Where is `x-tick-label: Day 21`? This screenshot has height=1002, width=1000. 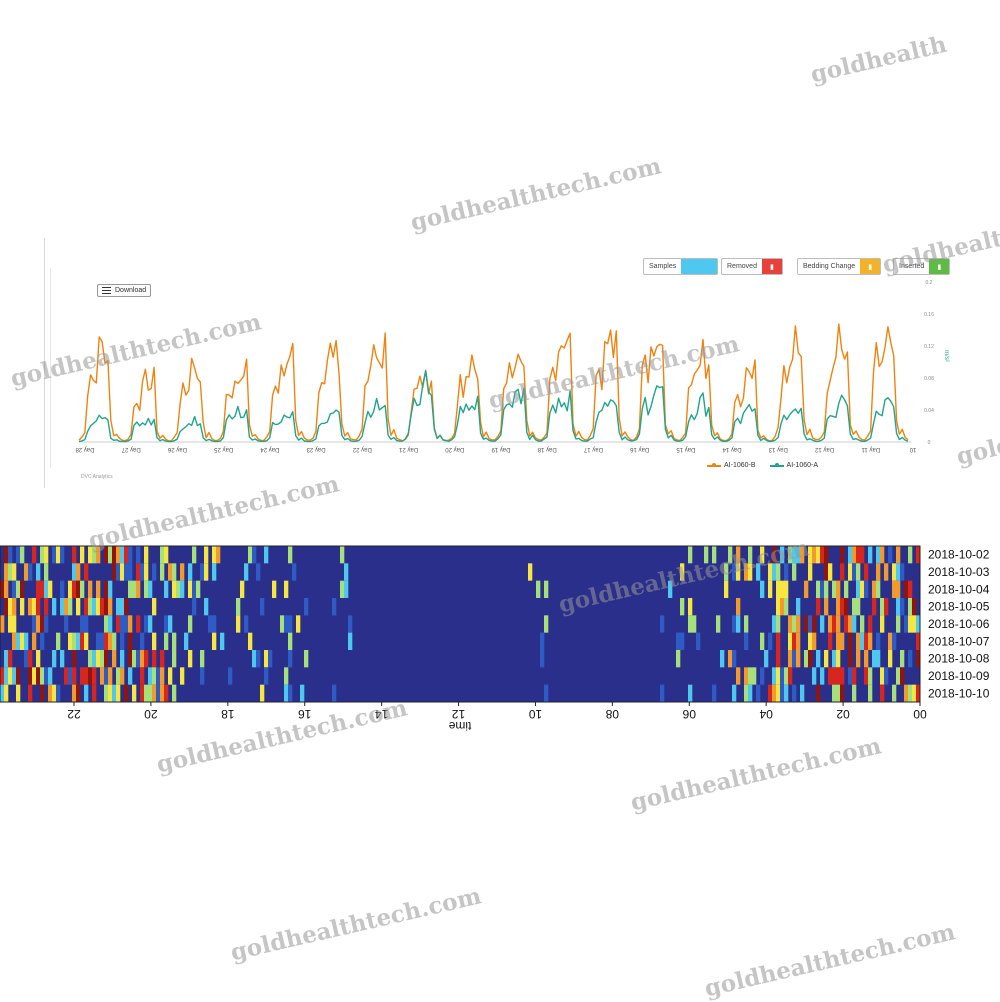 x-tick-label: Day 21 is located at coordinates (408, 449).